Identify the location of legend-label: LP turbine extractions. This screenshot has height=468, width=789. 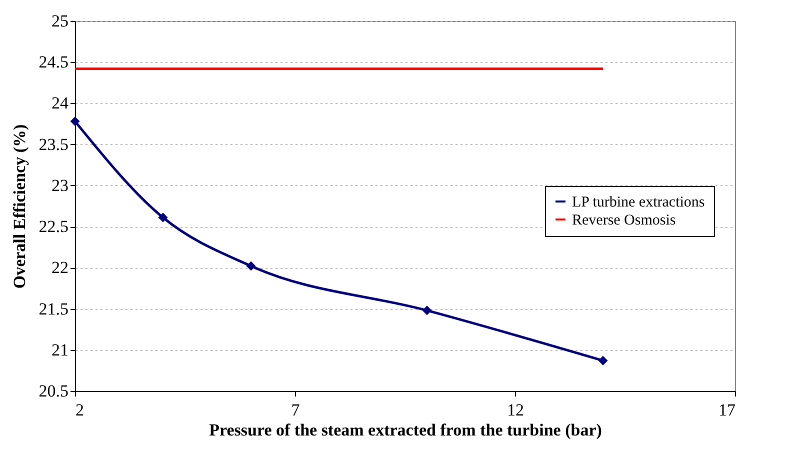
(638, 202).